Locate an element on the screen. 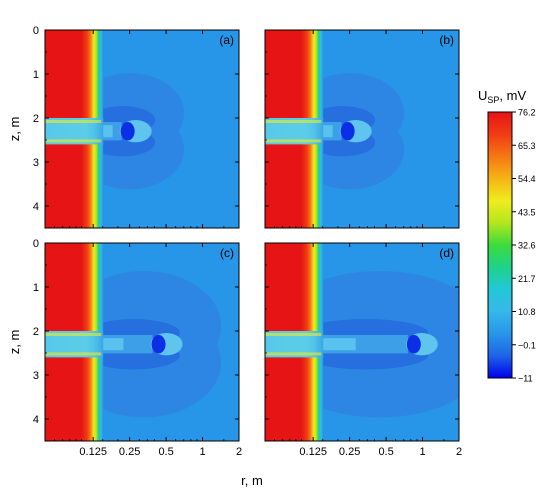 The image size is (550, 491). colorbar-tick-label: 65.3 is located at coordinates (527, 146).